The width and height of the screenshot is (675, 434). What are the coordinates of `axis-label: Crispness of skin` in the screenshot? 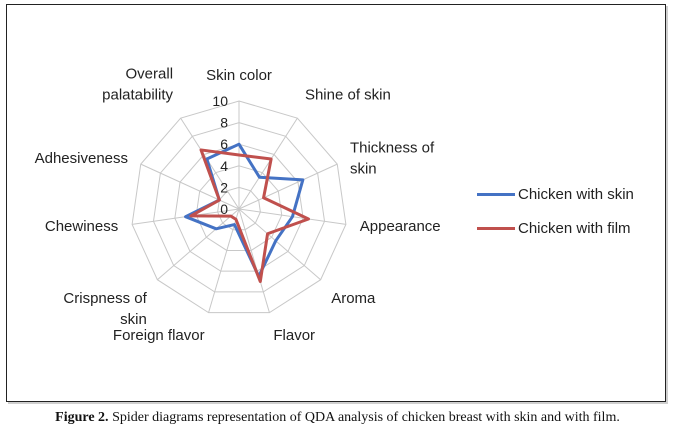 It's located at (105, 309).